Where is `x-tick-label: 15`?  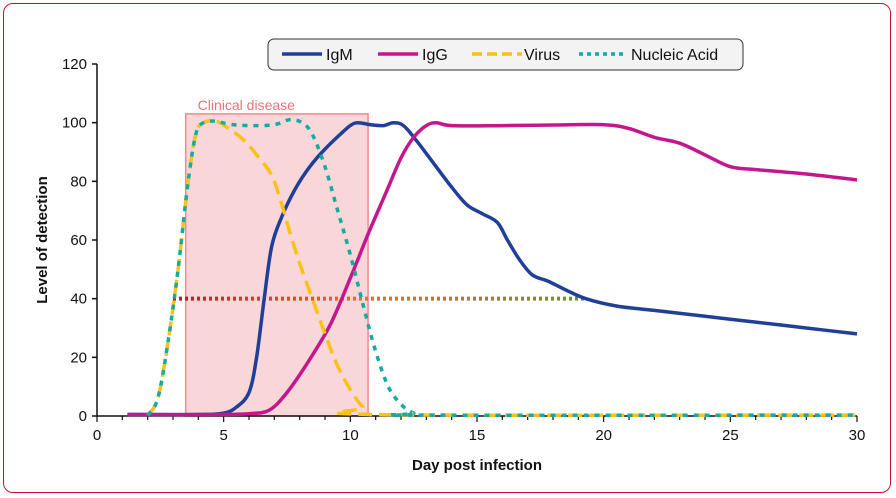 x-tick-label: 15 is located at coordinates (477, 435).